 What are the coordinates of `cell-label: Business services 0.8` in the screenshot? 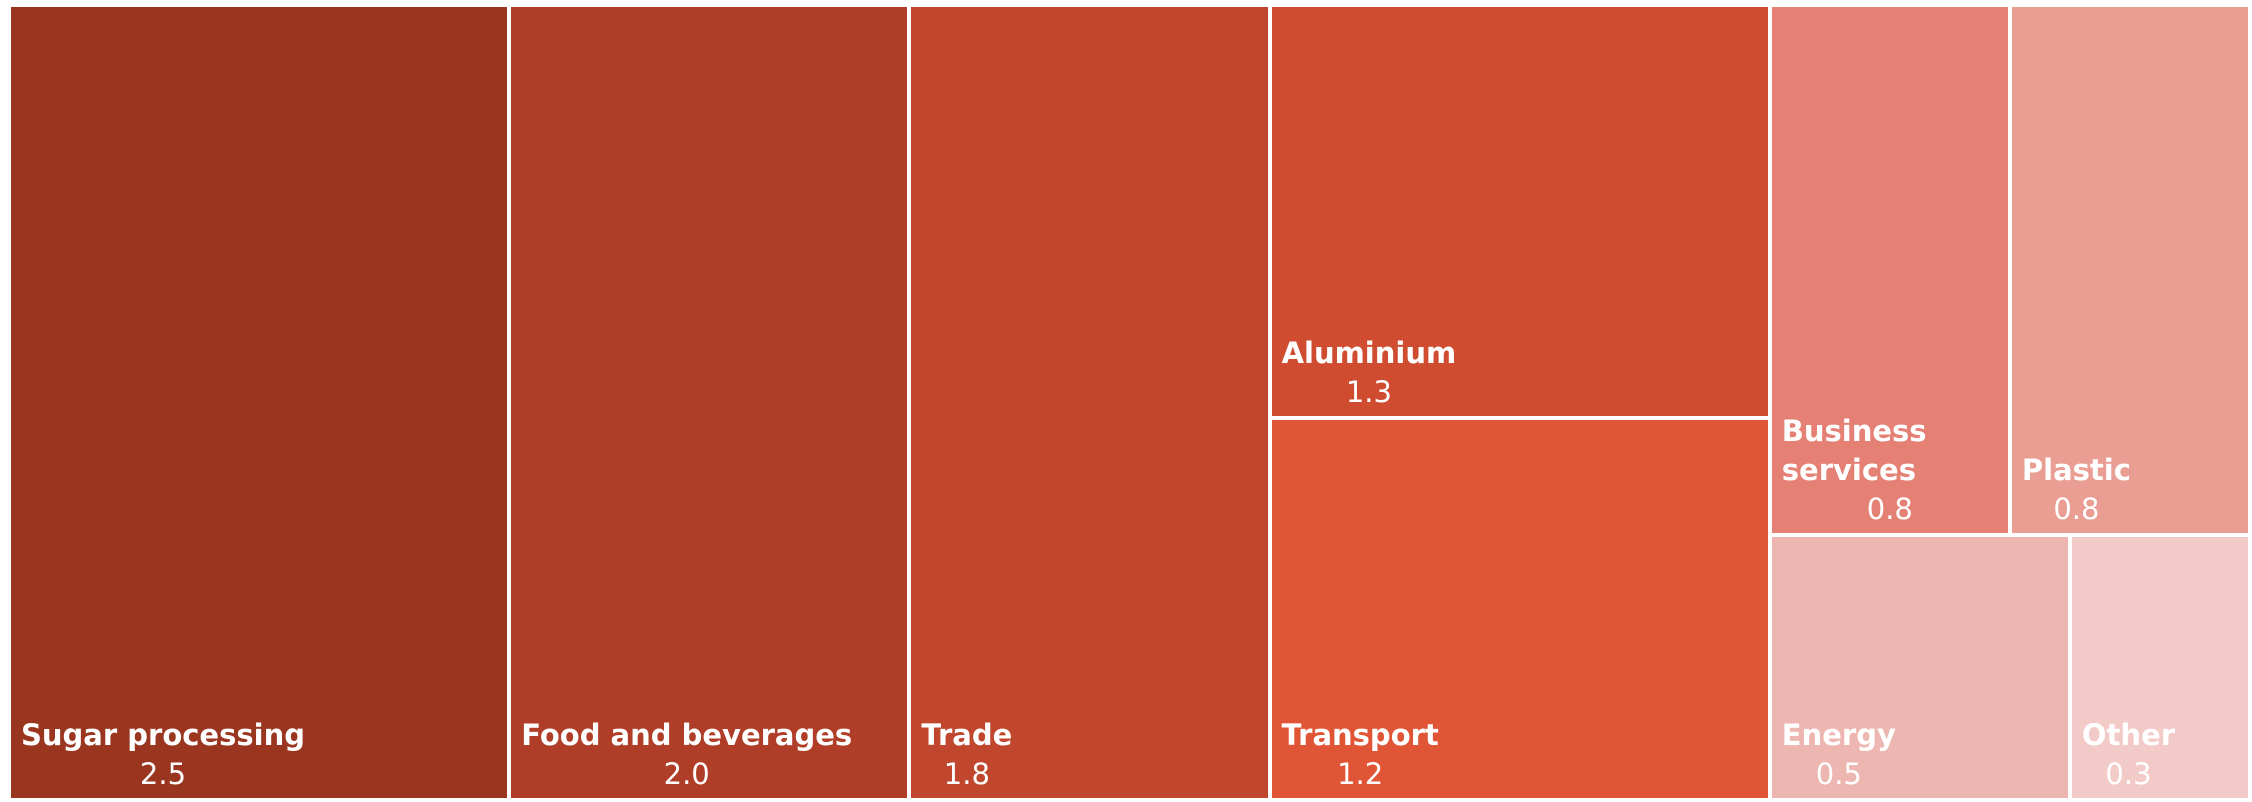 It's located at (1890, 470).